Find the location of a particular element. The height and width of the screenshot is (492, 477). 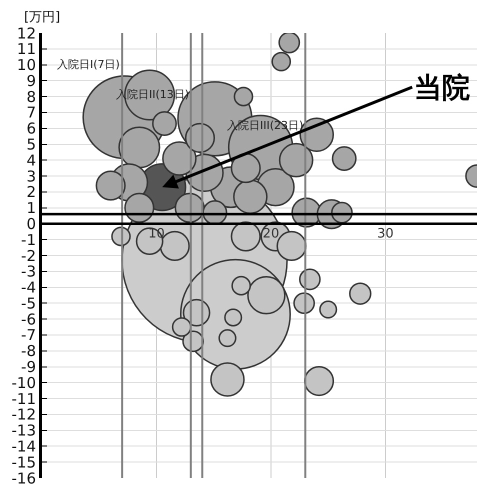

y-tick-label: -16 is located at coordinates (24, 478).